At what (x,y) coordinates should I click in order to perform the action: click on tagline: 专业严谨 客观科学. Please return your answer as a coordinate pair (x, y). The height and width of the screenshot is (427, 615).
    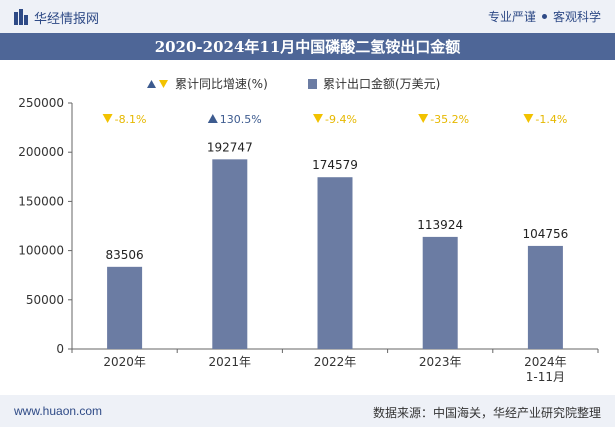
    Looking at the image, I should click on (544, 16).